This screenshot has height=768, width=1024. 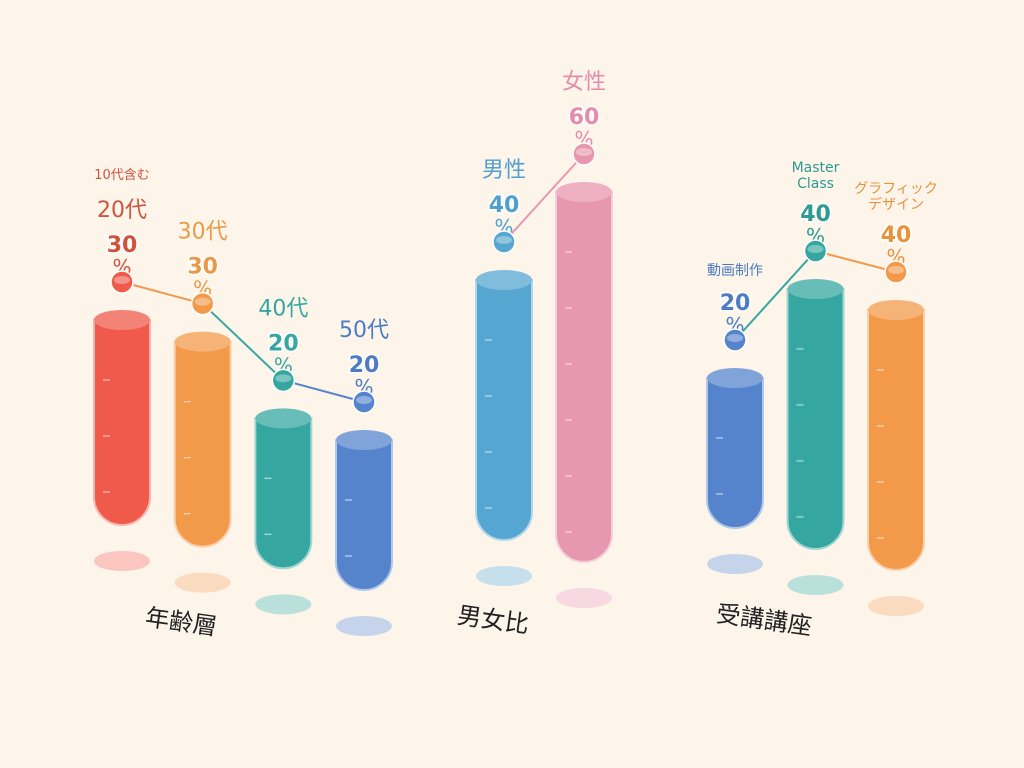 What do you see at coordinates (122, 210) in the screenshot?
I see `bar-label: 20代` at bounding box center [122, 210].